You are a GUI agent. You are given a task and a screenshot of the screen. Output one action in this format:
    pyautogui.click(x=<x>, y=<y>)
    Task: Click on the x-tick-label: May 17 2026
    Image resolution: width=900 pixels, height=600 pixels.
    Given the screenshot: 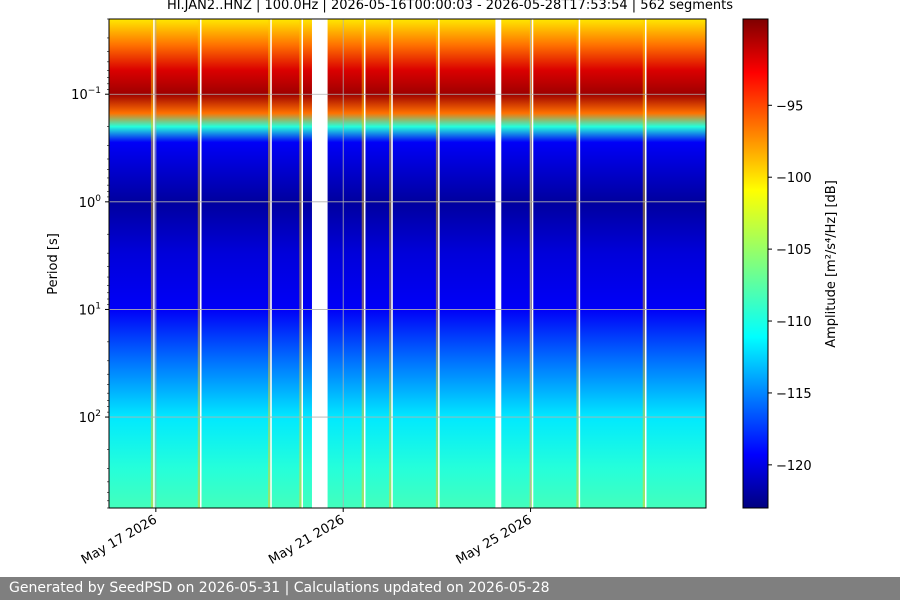 What is the action you would take?
    pyautogui.click(x=119, y=539)
    